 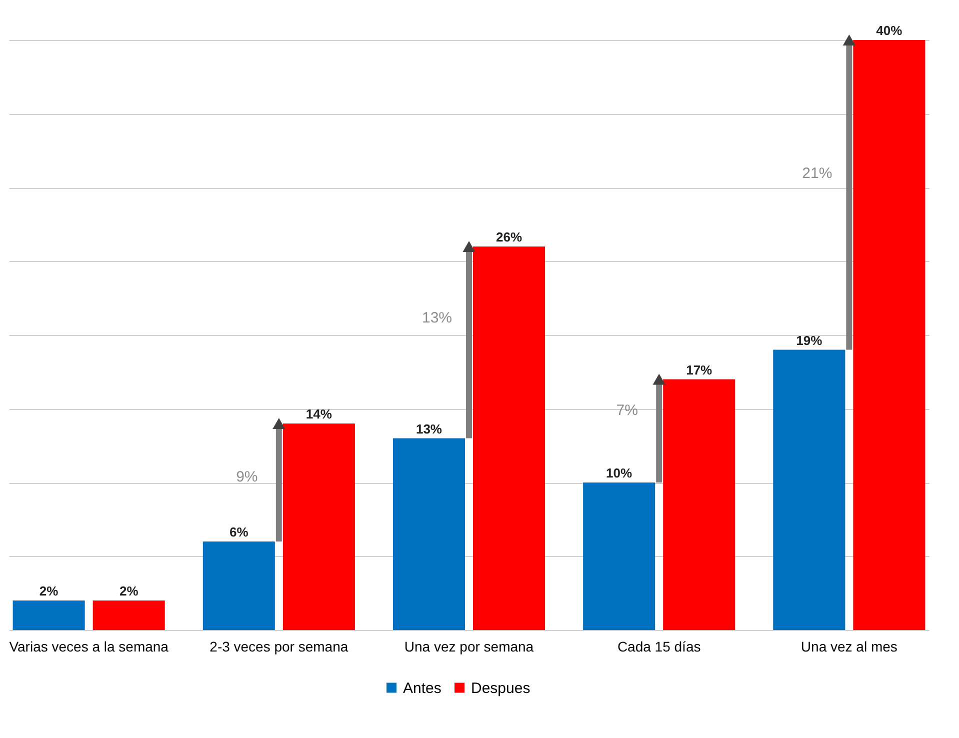 I want to click on annotation: 21%, so click(x=817, y=173).